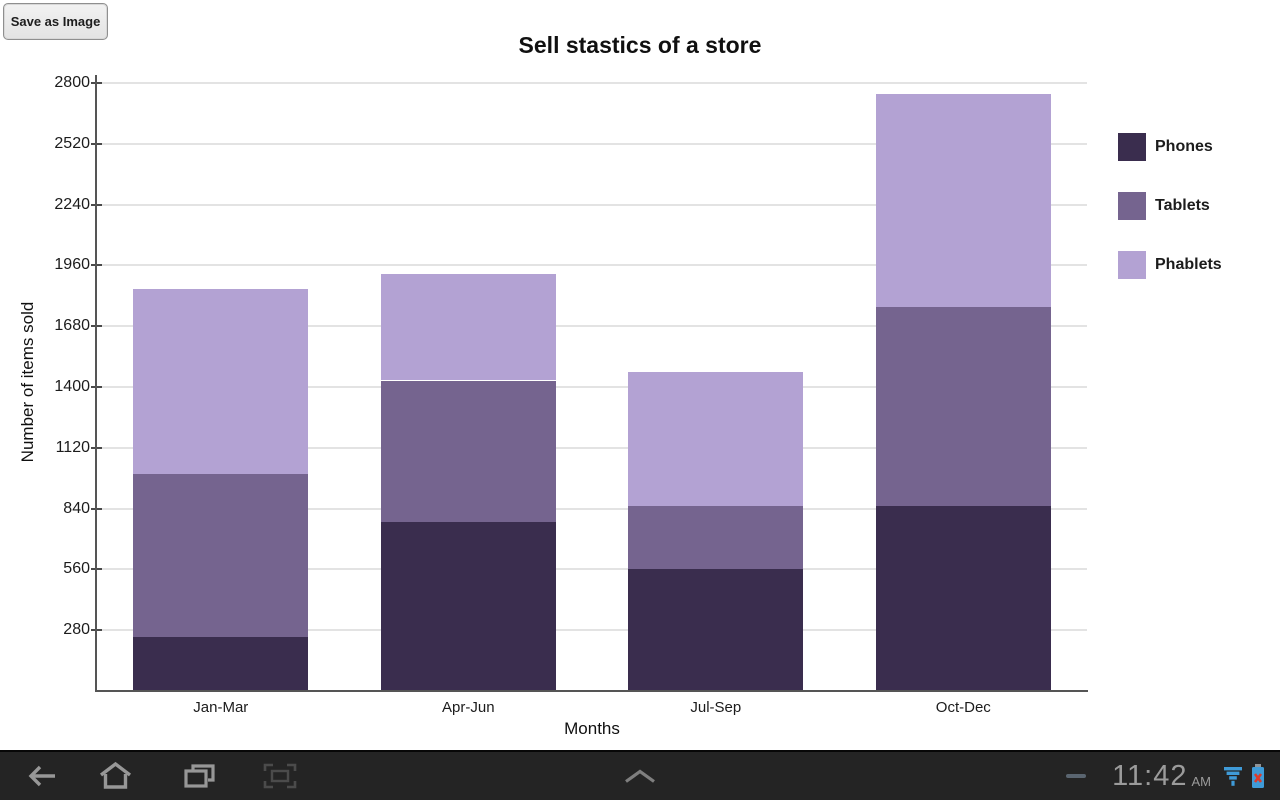 Image resolution: width=1280 pixels, height=800 pixels. What do you see at coordinates (115, 776) in the screenshot?
I see `home-icon` at bounding box center [115, 776].